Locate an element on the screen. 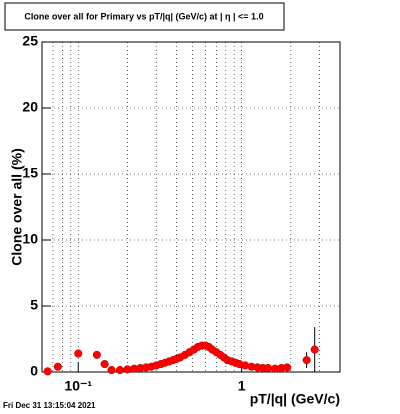 The image size is (400, 414). x-tick-label: 10⁻¹ is located at coordinates (78, 386).